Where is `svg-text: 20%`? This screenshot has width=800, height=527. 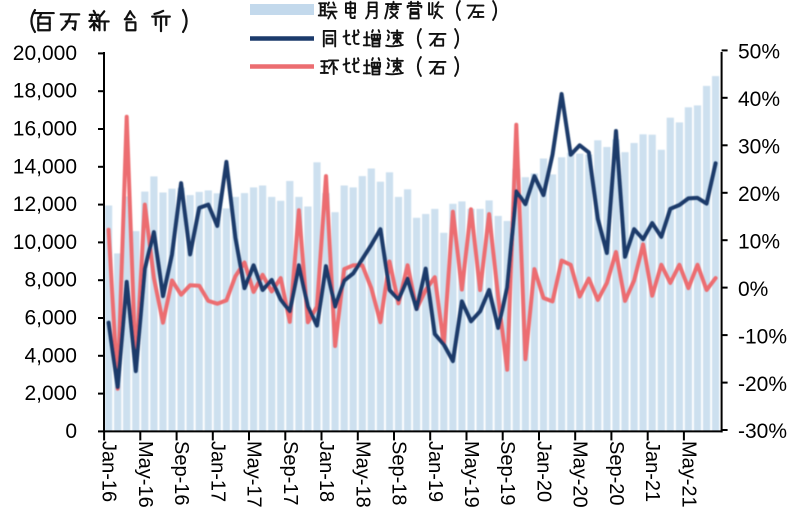 svg-text: 20% is located at coordinates (759, 194).